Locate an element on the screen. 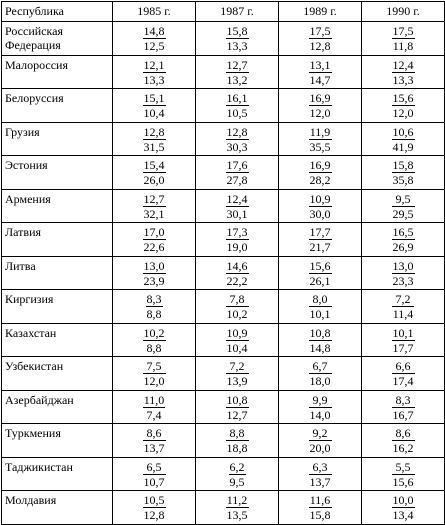 This screenshot has width=445, height=525. denominator: 13,2 is located at coordinates (237, 79).